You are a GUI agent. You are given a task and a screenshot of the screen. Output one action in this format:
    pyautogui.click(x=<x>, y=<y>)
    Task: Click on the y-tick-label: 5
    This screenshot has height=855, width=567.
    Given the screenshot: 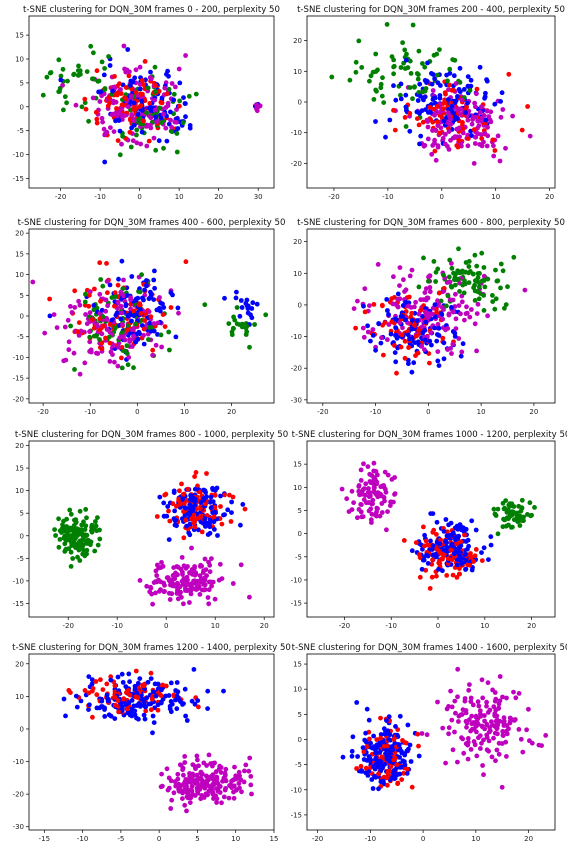 What is the action you would take?
    pyautogui.click(x=300, y=511)
    